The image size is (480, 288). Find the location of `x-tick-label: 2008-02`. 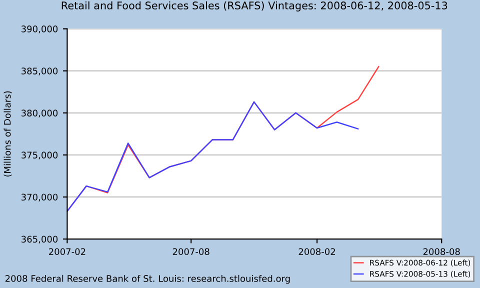

x-tick-label: 2008-02 is located at coordinates (316, 252).